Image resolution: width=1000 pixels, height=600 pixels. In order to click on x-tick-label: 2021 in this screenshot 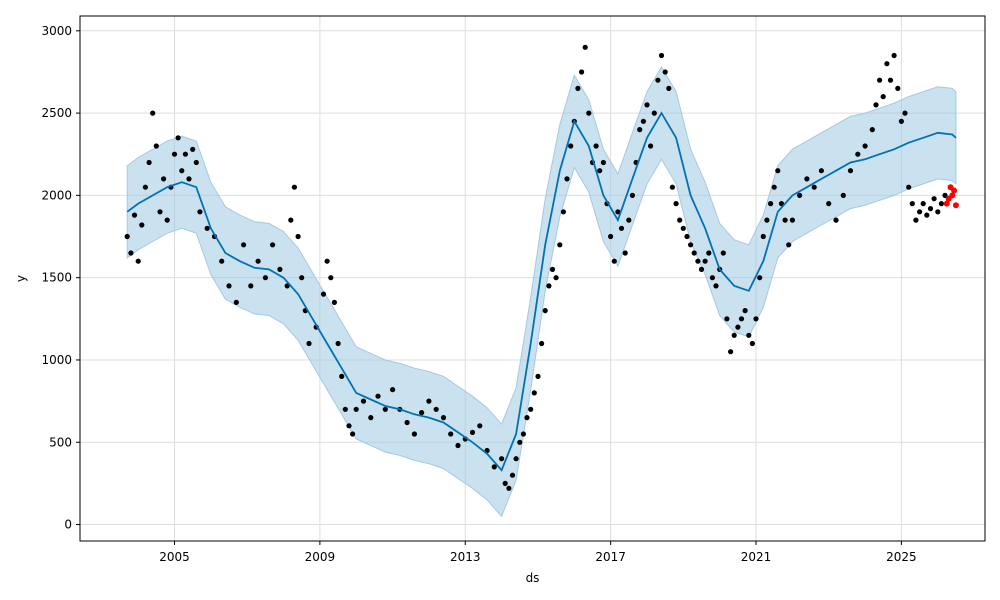, I will do `click(756, 557)`.